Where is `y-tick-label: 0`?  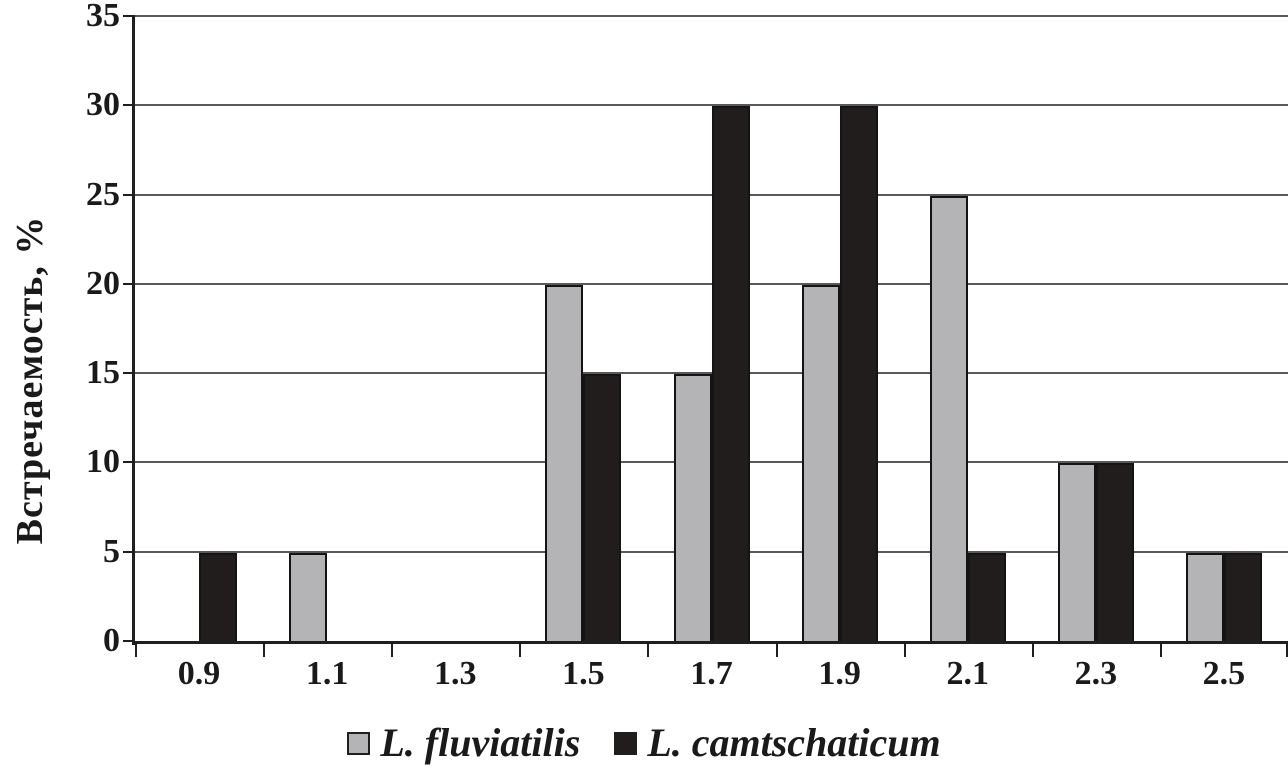 y-tick-label: 0 is located at coordinates (111, 640).